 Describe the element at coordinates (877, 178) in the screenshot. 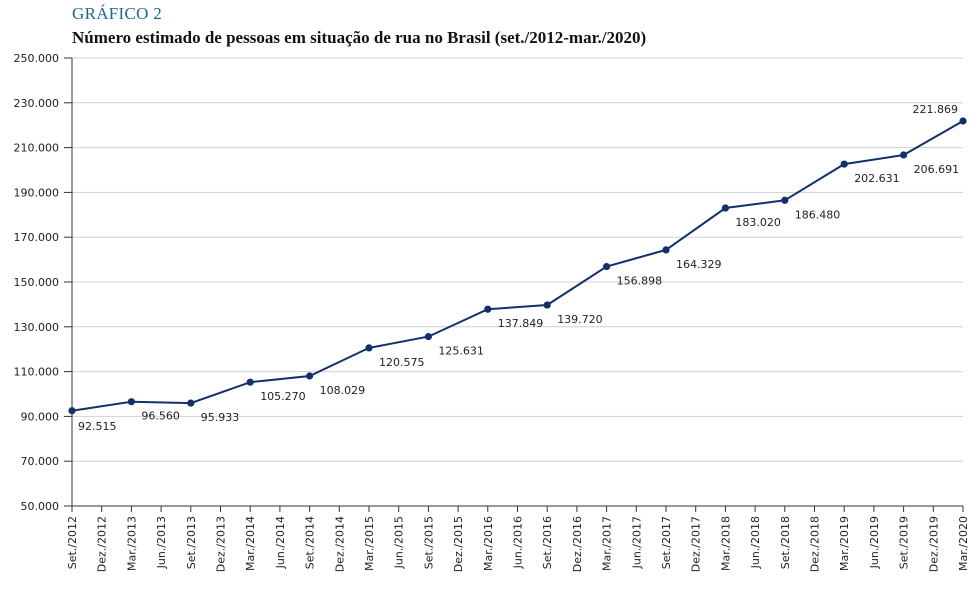

I see `data-label: 202.631` at that location.